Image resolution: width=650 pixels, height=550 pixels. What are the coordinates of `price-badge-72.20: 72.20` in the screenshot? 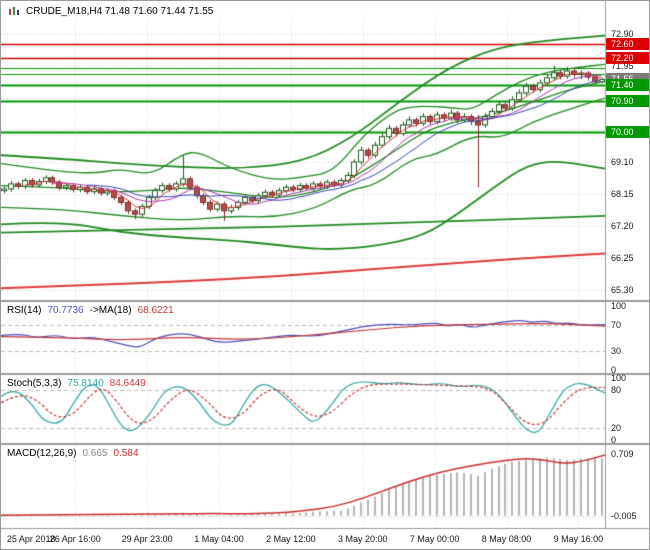 It's located at (627, 57).